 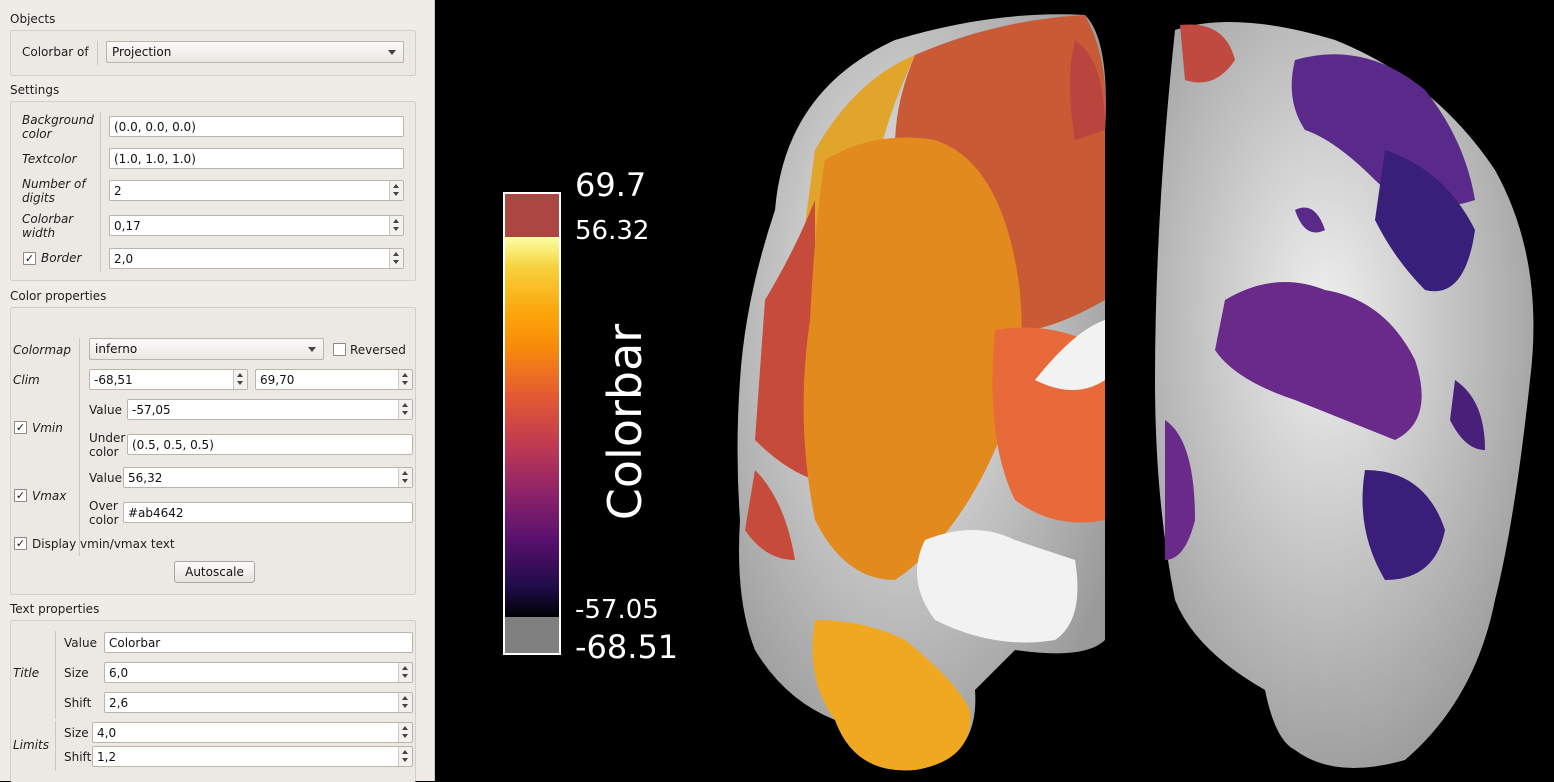 I want to click on vmax-value-spinbox: 56,32, so click(x=268, y=477).